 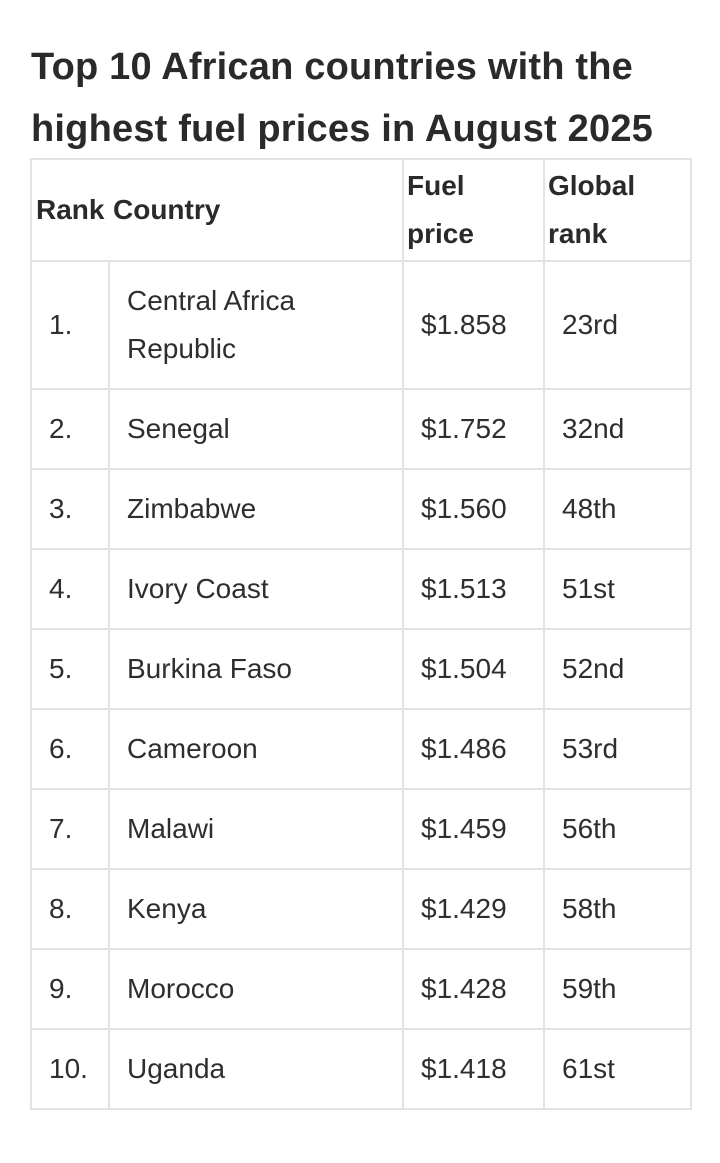 What do you see at coordinates (70, 429) in the screenshot?
I see `cell-rank: 2.` at bounding box center [70, 429].